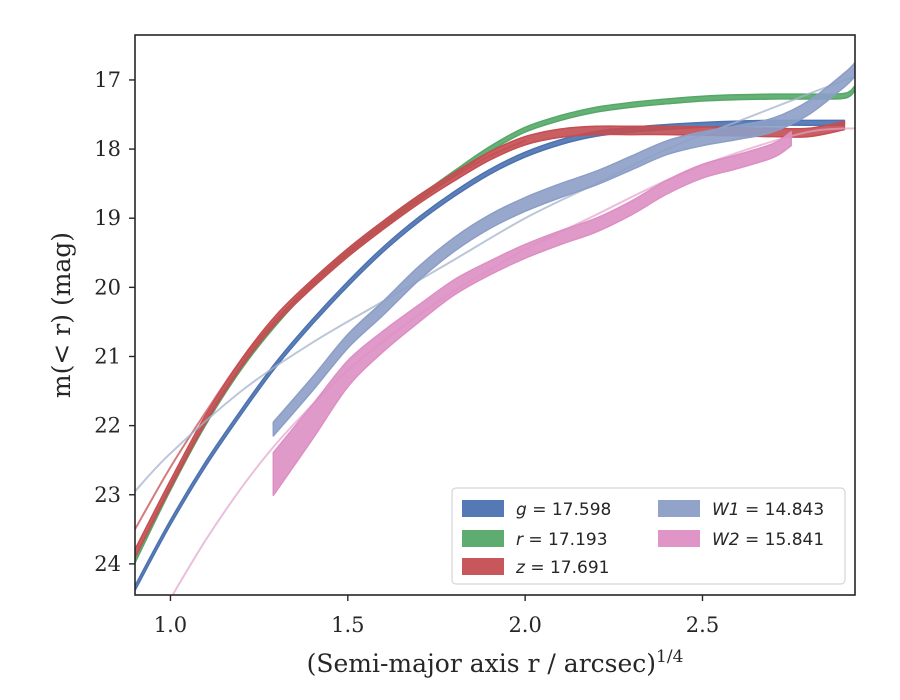  I want to click on legend-swatch-W2, so click(679, 538).